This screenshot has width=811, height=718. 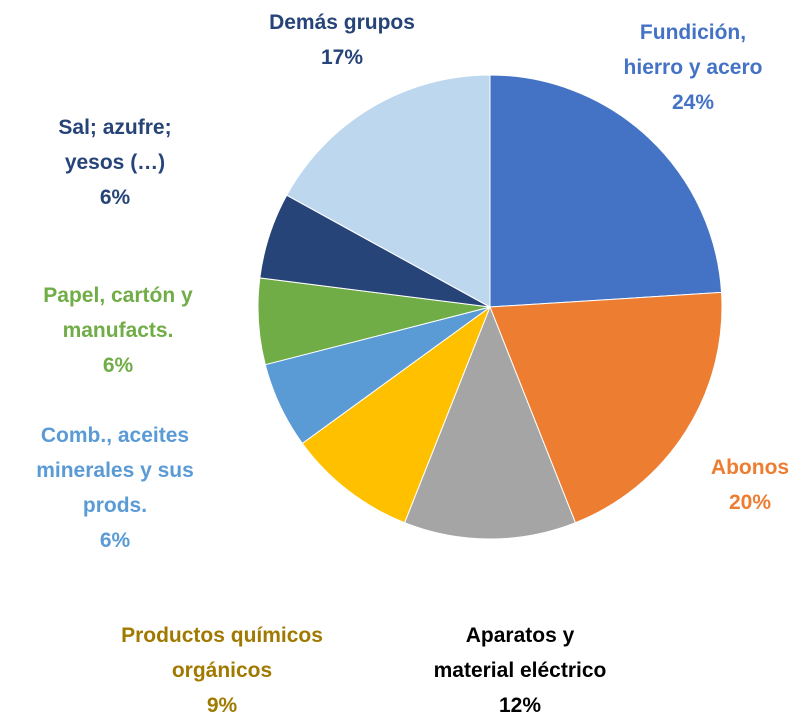 I want to click on category-name: Abonos, so click(x=750, y=467).